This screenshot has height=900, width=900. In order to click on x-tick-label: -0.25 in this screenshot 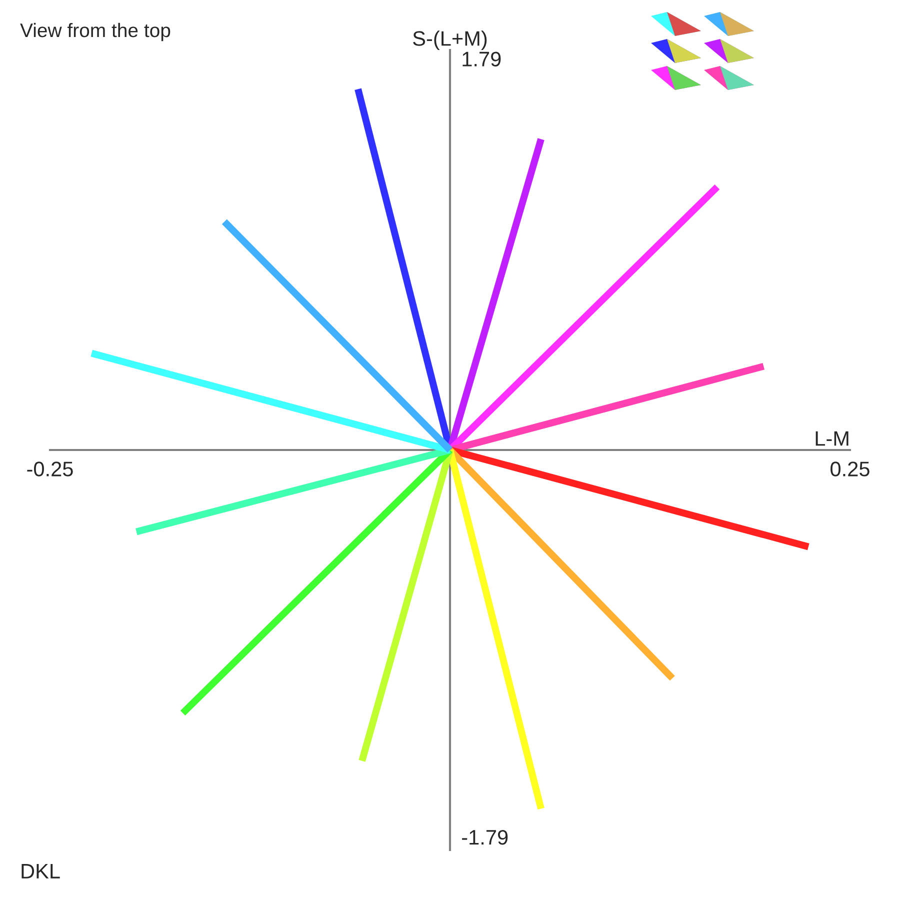, I will do `click(50, 469)`.